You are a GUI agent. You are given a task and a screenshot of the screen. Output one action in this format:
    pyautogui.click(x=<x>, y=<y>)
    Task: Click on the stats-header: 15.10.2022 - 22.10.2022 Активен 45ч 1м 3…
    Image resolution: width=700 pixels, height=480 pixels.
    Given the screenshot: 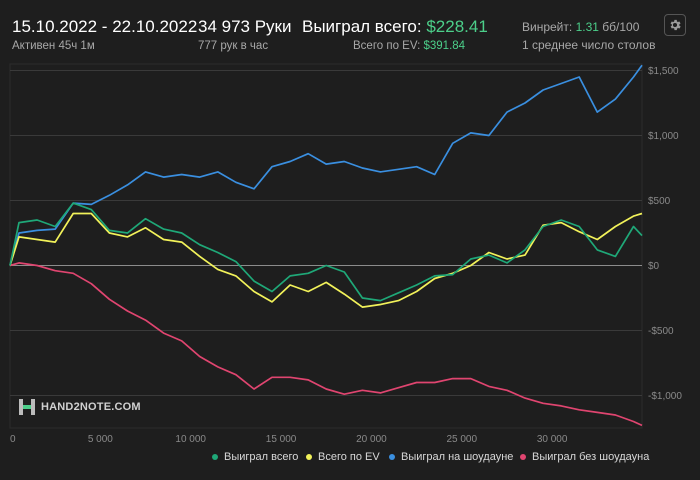 What is the action you would take?
    pyautogui.click(x=350, y=29)
    